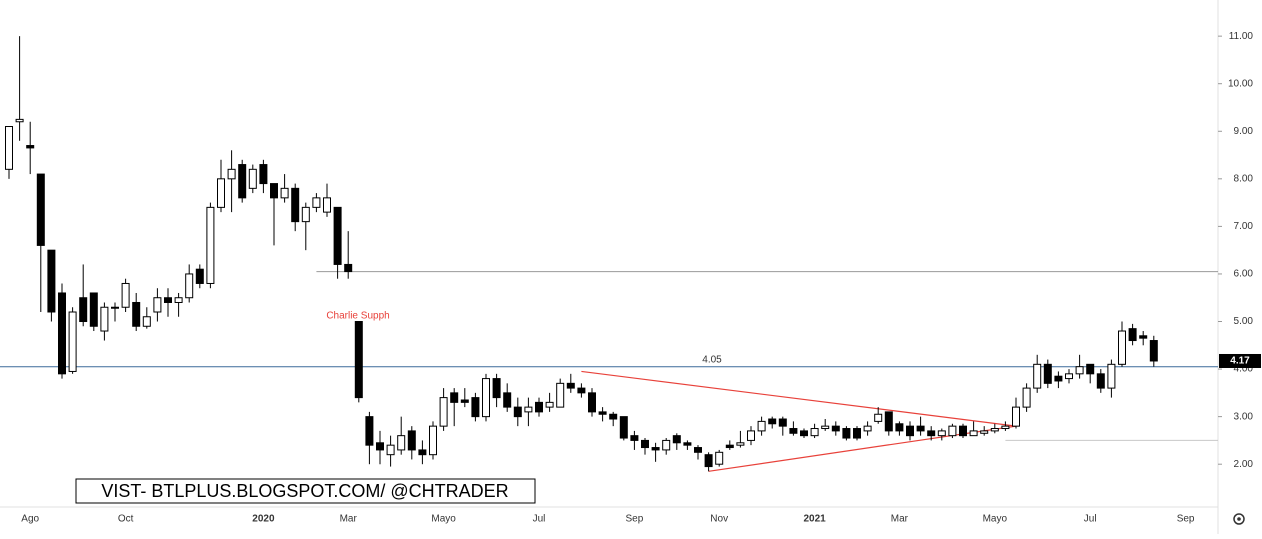 This screenshot has width=1262, height=539. I want to click on x-tick-label: 2021, so click(814, 519).